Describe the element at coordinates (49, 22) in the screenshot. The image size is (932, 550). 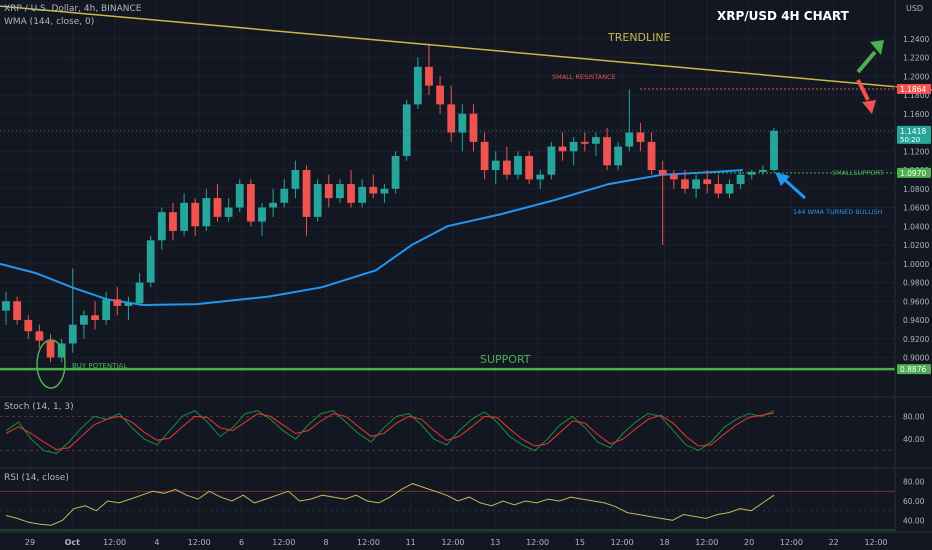
I see `wma-legend: WMA (144, close, 0)` at that location.